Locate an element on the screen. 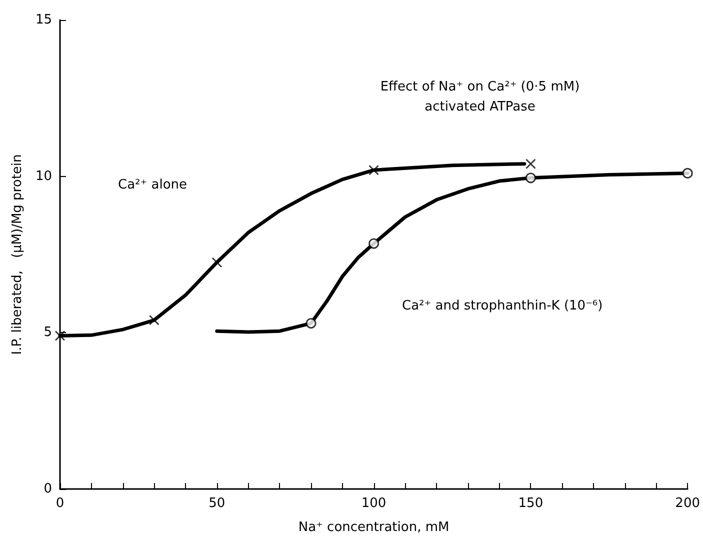 The image size is (703, 539). x-tick-label: 150 is located at coordinates (531, 503).